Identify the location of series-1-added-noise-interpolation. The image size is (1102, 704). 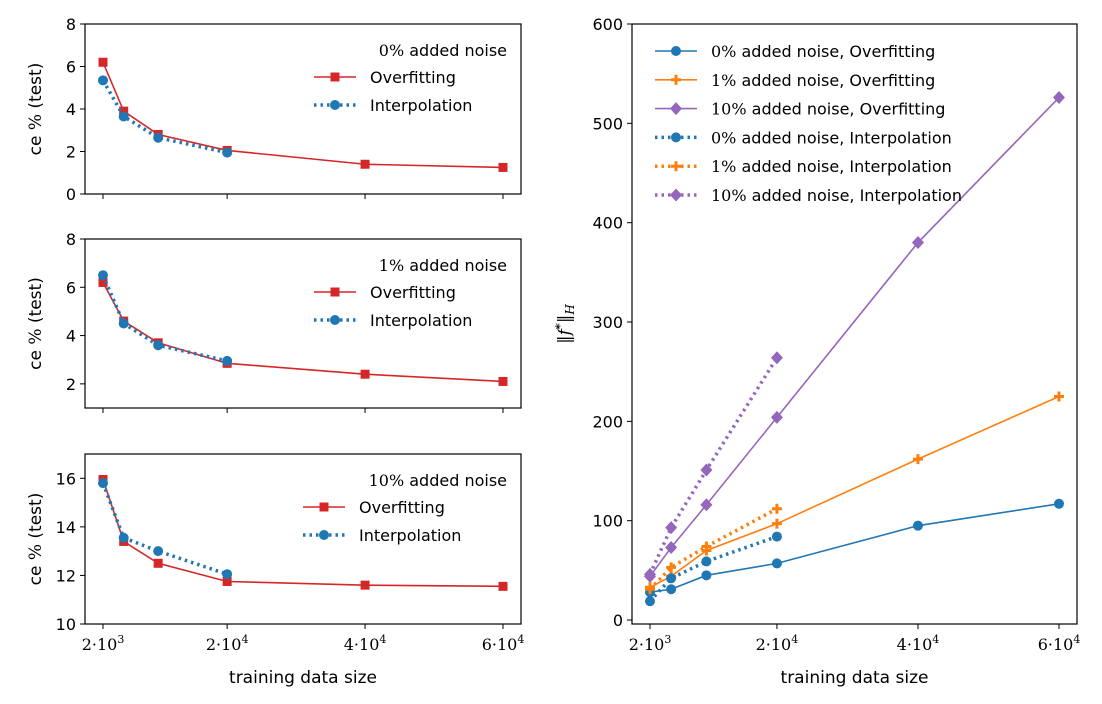
(713, 549).